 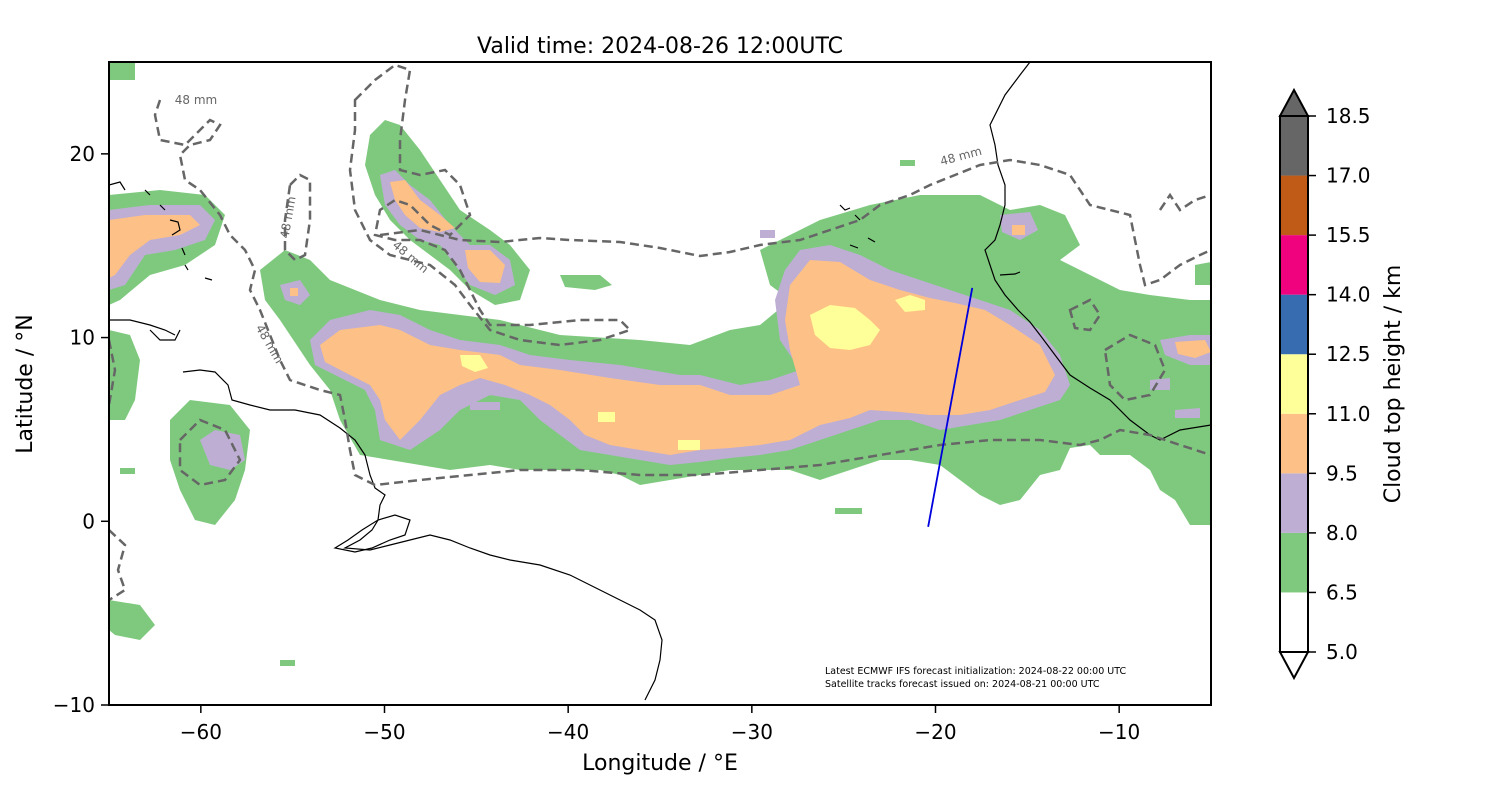 What do you see at coordinates (1348, 414) in the screenshot?
I see `colorbar-tick-label: 11.0` at bounding box center [1348, 414].